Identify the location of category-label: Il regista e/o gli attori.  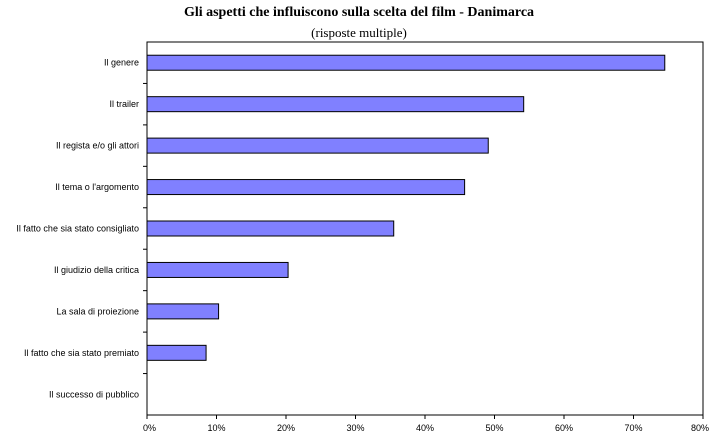
(97, 146).